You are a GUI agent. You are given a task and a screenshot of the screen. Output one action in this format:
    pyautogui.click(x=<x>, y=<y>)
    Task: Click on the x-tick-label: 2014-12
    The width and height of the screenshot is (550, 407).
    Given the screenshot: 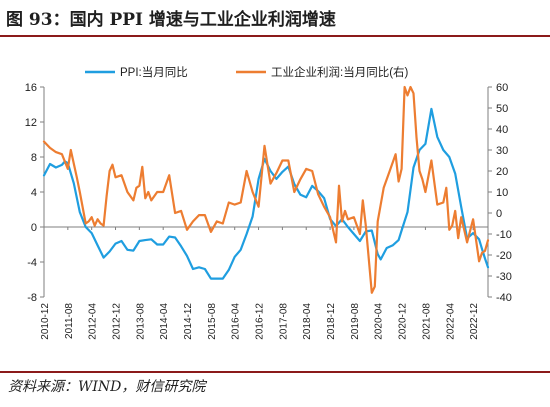 What is the action you would take?
    pyautogui.click(x=188, y=321)
    